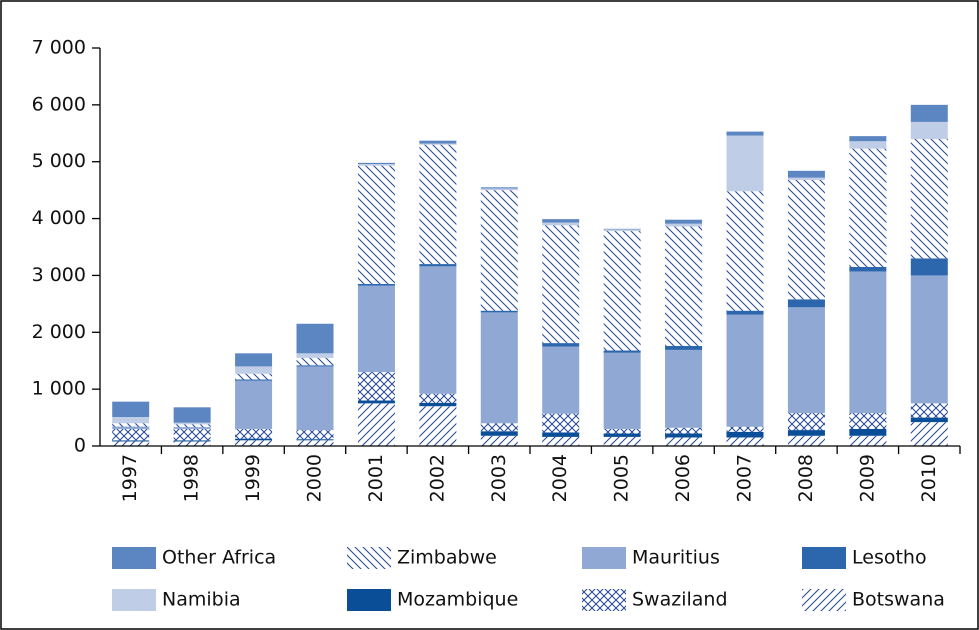 The image size is (979, 630). I want to click on y-tick-label: 2 000, so click(59, 332).